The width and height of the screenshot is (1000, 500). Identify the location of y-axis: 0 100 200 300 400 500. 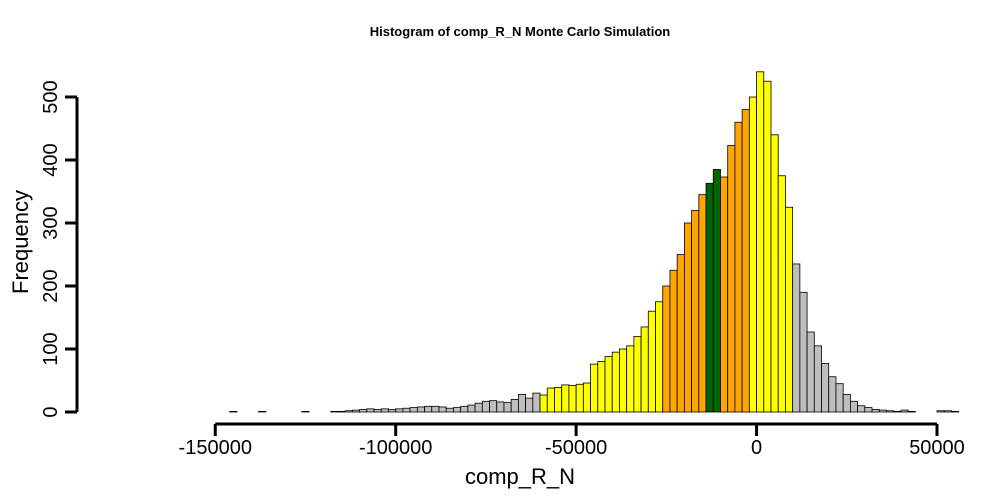
(59, 249).